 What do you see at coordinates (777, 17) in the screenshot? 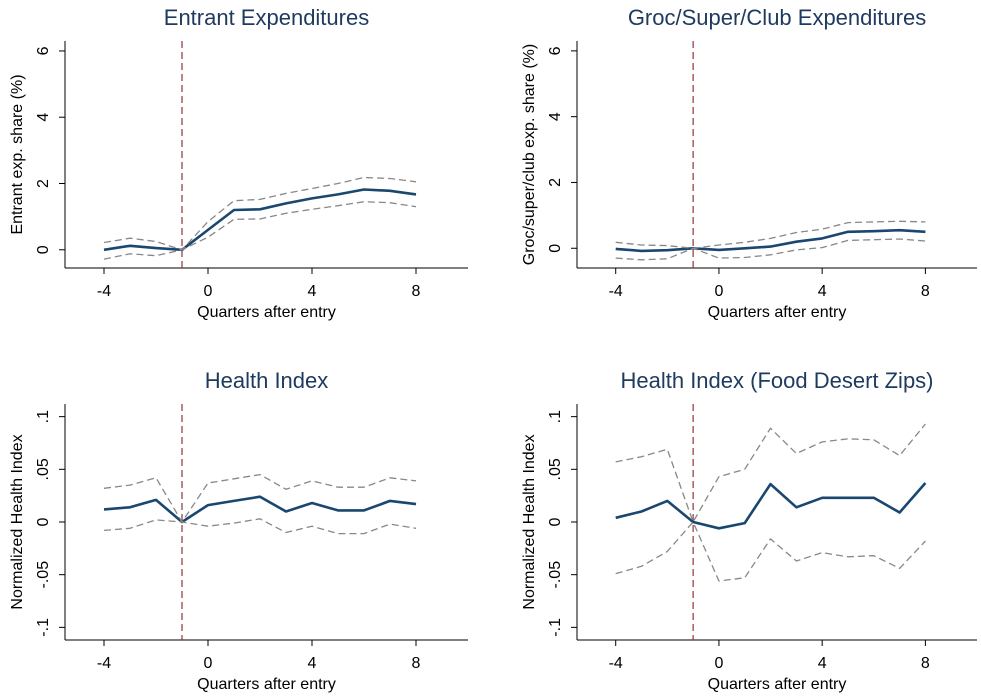
I see `panel-title: Groc/Super/Club Expenditures` at bounding box center [777, 17].